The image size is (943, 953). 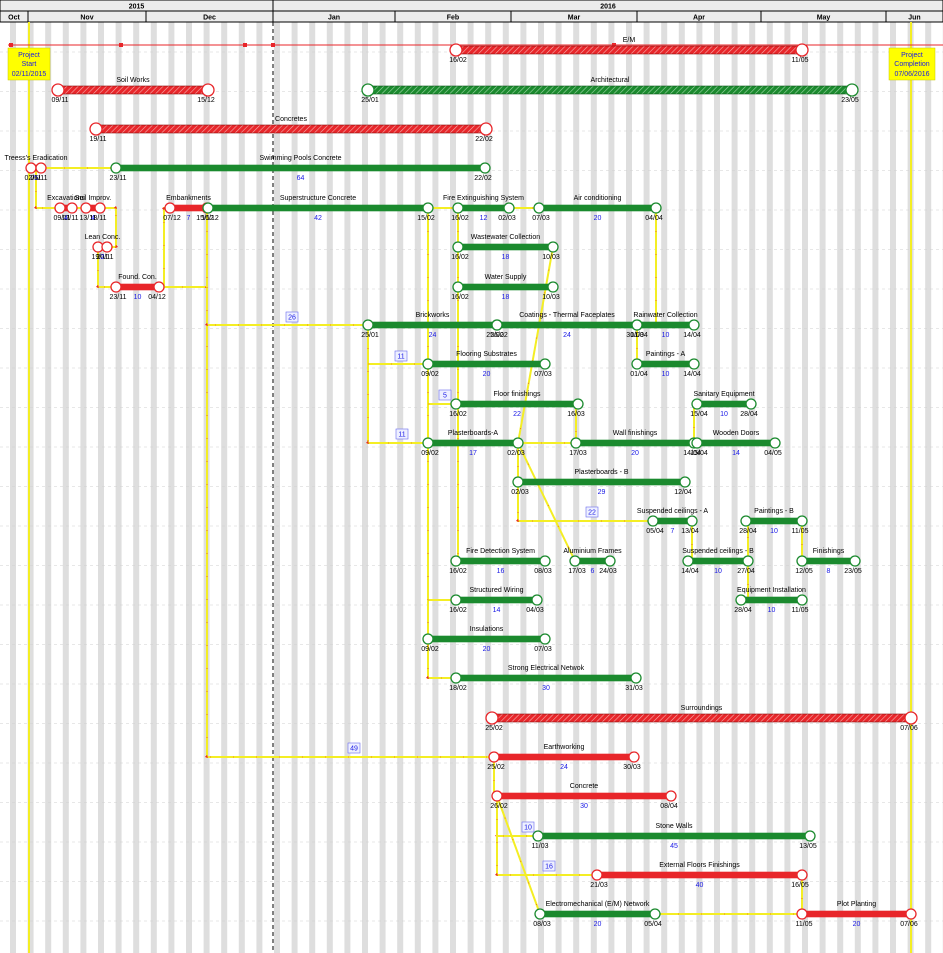 I want to click on task-33: Structured Wiring 16/02 04/03 14, so click(x=496, y=600).